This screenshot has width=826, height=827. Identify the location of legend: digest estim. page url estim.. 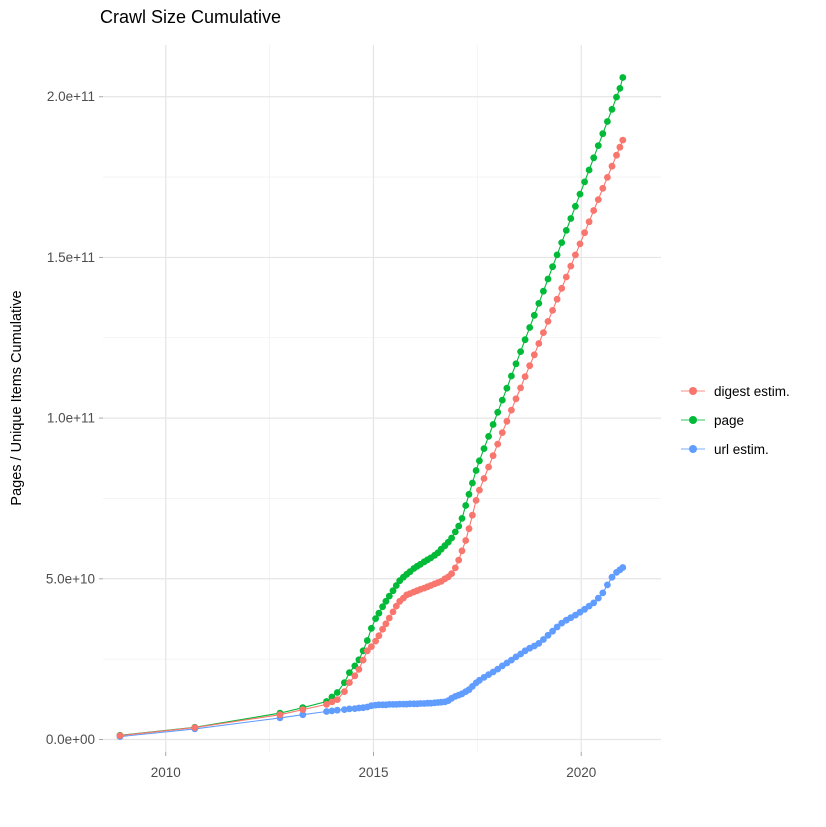
(735, 424).